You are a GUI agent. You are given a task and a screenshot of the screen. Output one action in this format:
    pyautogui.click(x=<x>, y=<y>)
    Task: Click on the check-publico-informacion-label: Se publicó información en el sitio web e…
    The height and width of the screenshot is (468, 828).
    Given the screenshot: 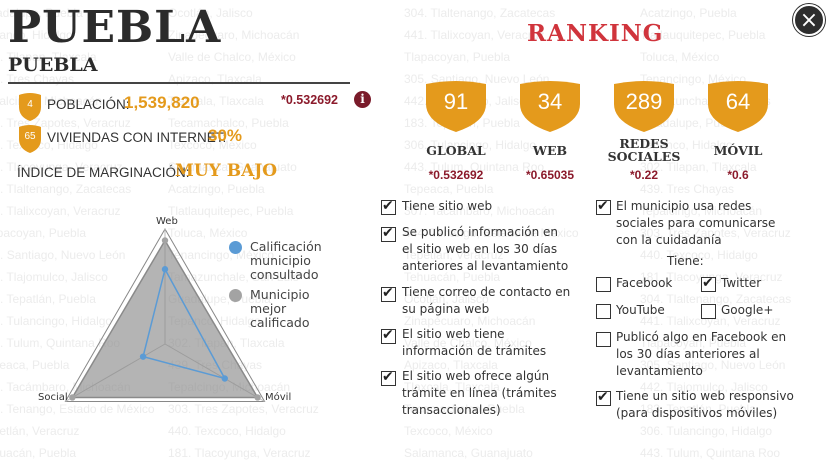 What is the action you would take?
    pyautogui.click(x=485, y=249)
    